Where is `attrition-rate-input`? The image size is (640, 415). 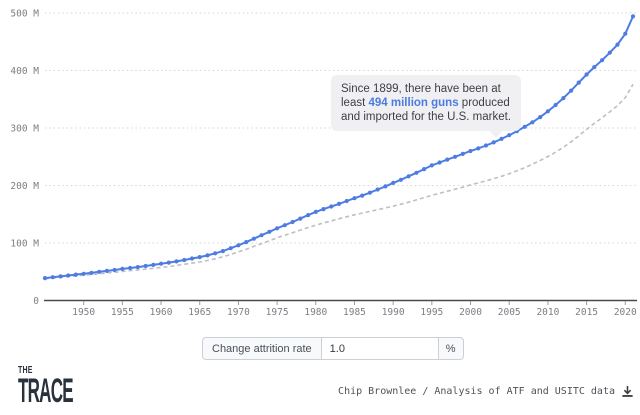 attrition-rate-input is located at coordinates (379, 348).